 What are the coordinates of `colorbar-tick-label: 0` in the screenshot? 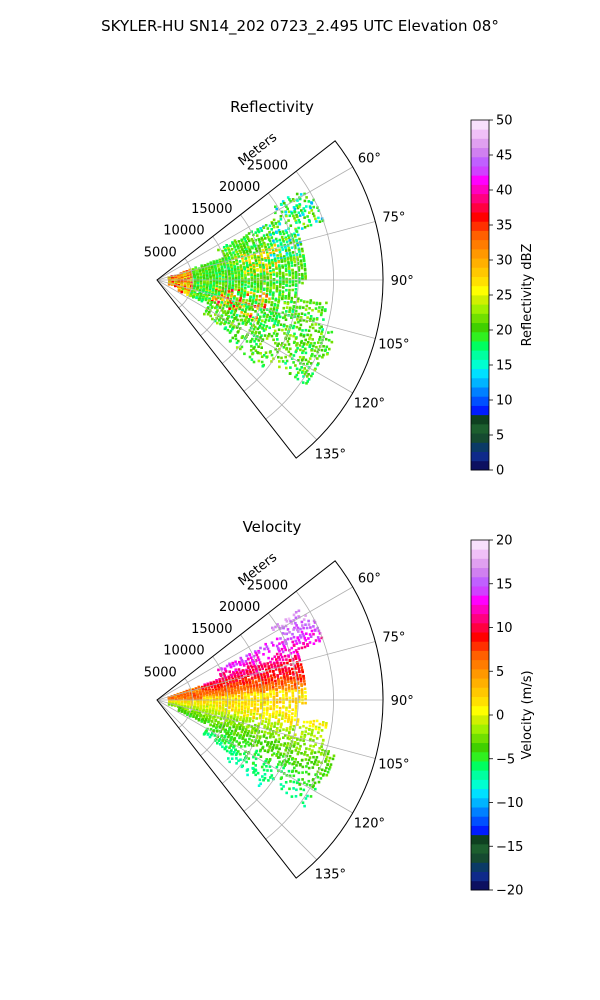 It's located at (500, 471).